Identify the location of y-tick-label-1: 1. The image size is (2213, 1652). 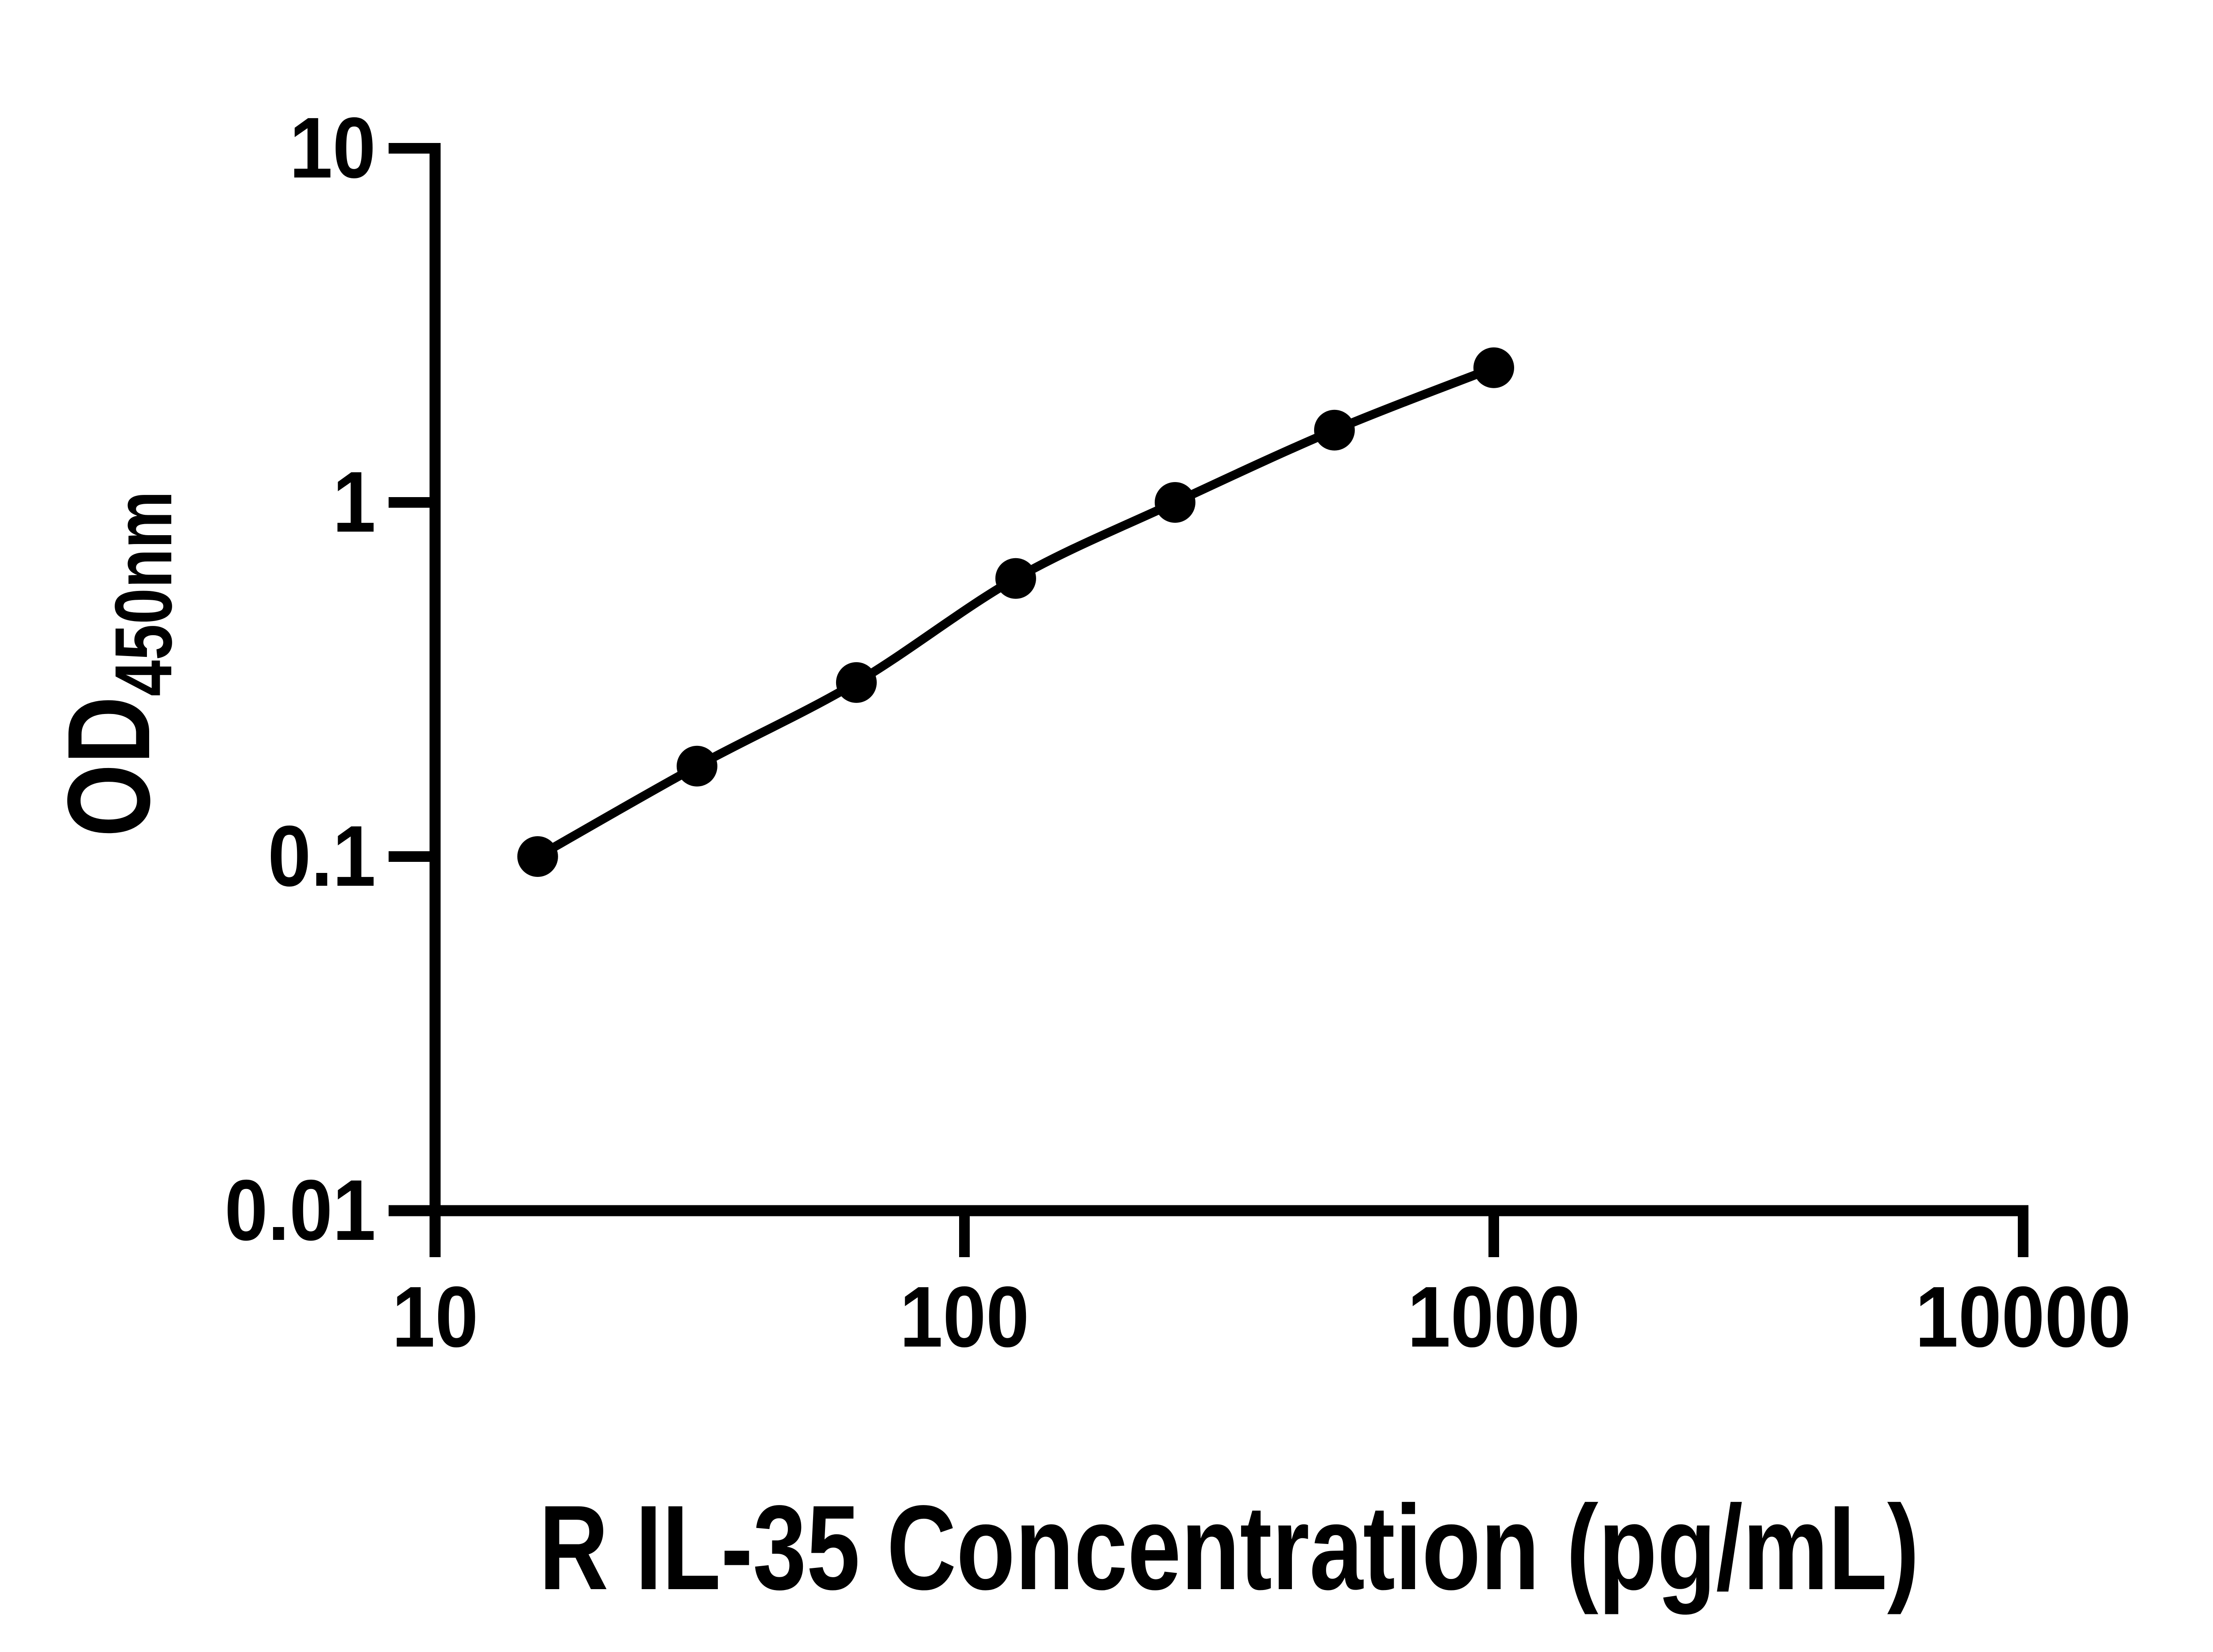
(354, 502).